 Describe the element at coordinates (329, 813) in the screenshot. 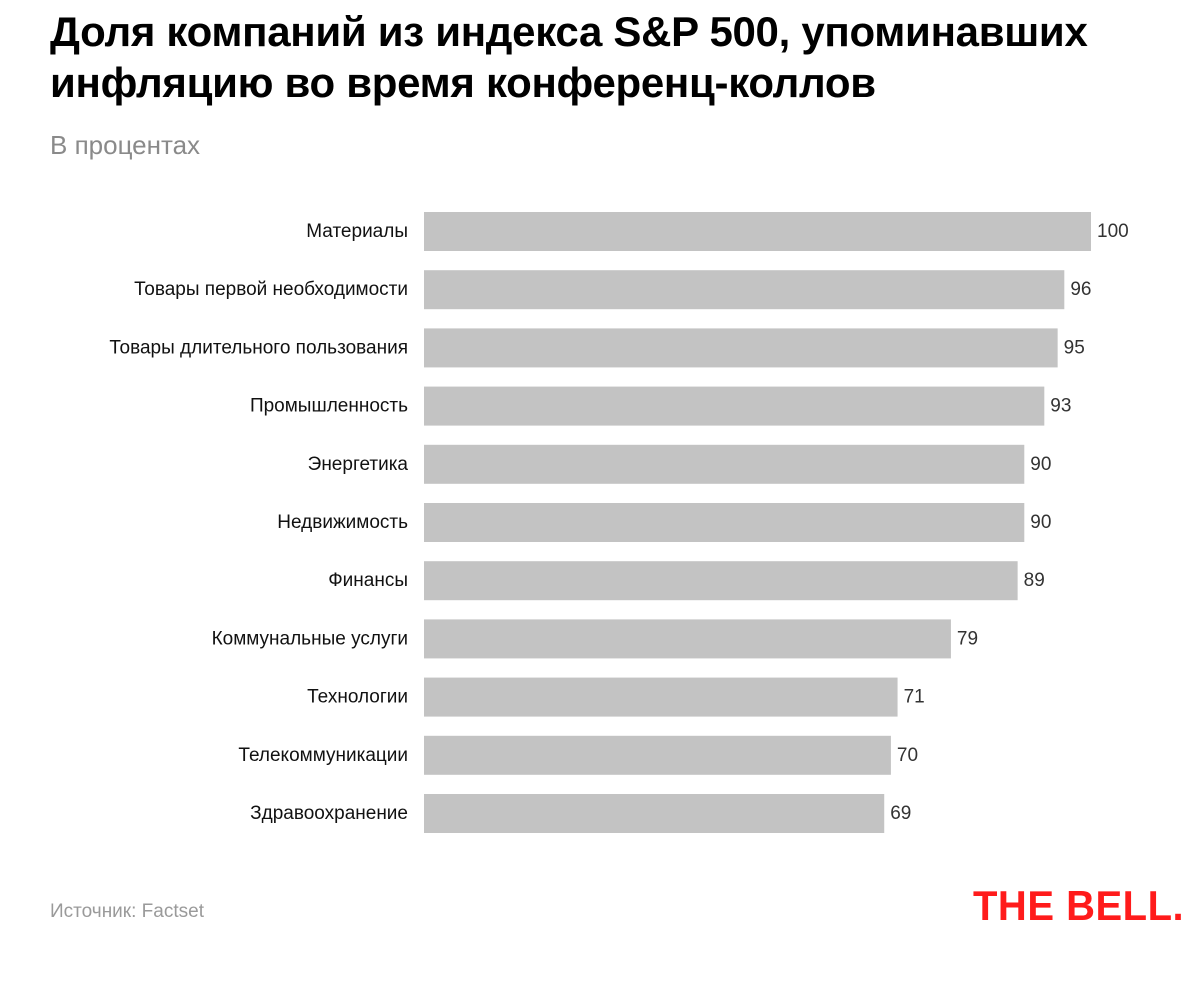

I see `category-label: Здравоохранение` at that location.